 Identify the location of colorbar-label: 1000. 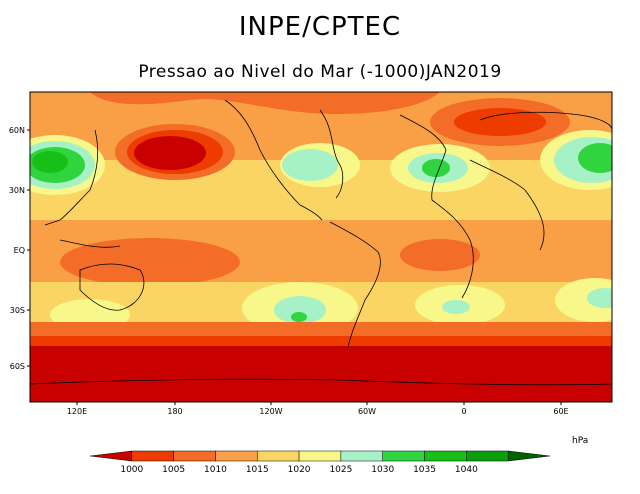
(131, 470).